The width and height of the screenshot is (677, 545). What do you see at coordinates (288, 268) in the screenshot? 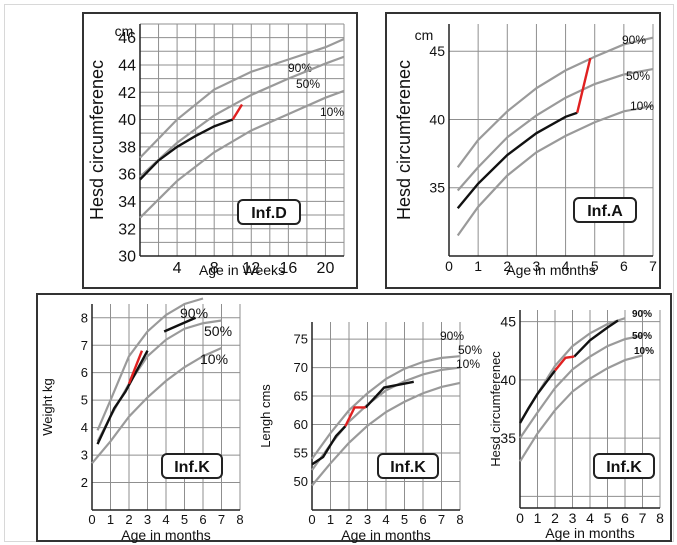
I see `x-tick-label: 16` at bounding box center [288, 268].